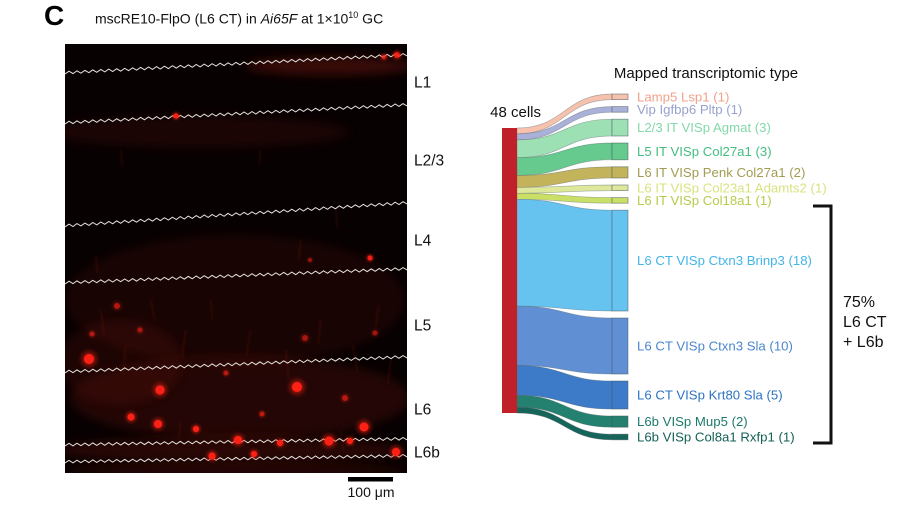 The width and height of the screenshot is (900, 506). Describe the element at coordinates (865, 322) in the screenshot. I see `annotation-line-2: L6 CT` at that location.